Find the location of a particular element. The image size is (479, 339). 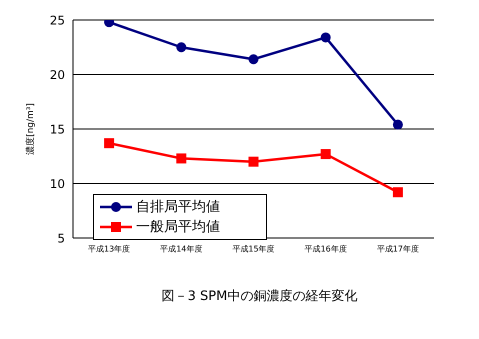

y-tick-label: 20 is located at coordinates (57, 75).